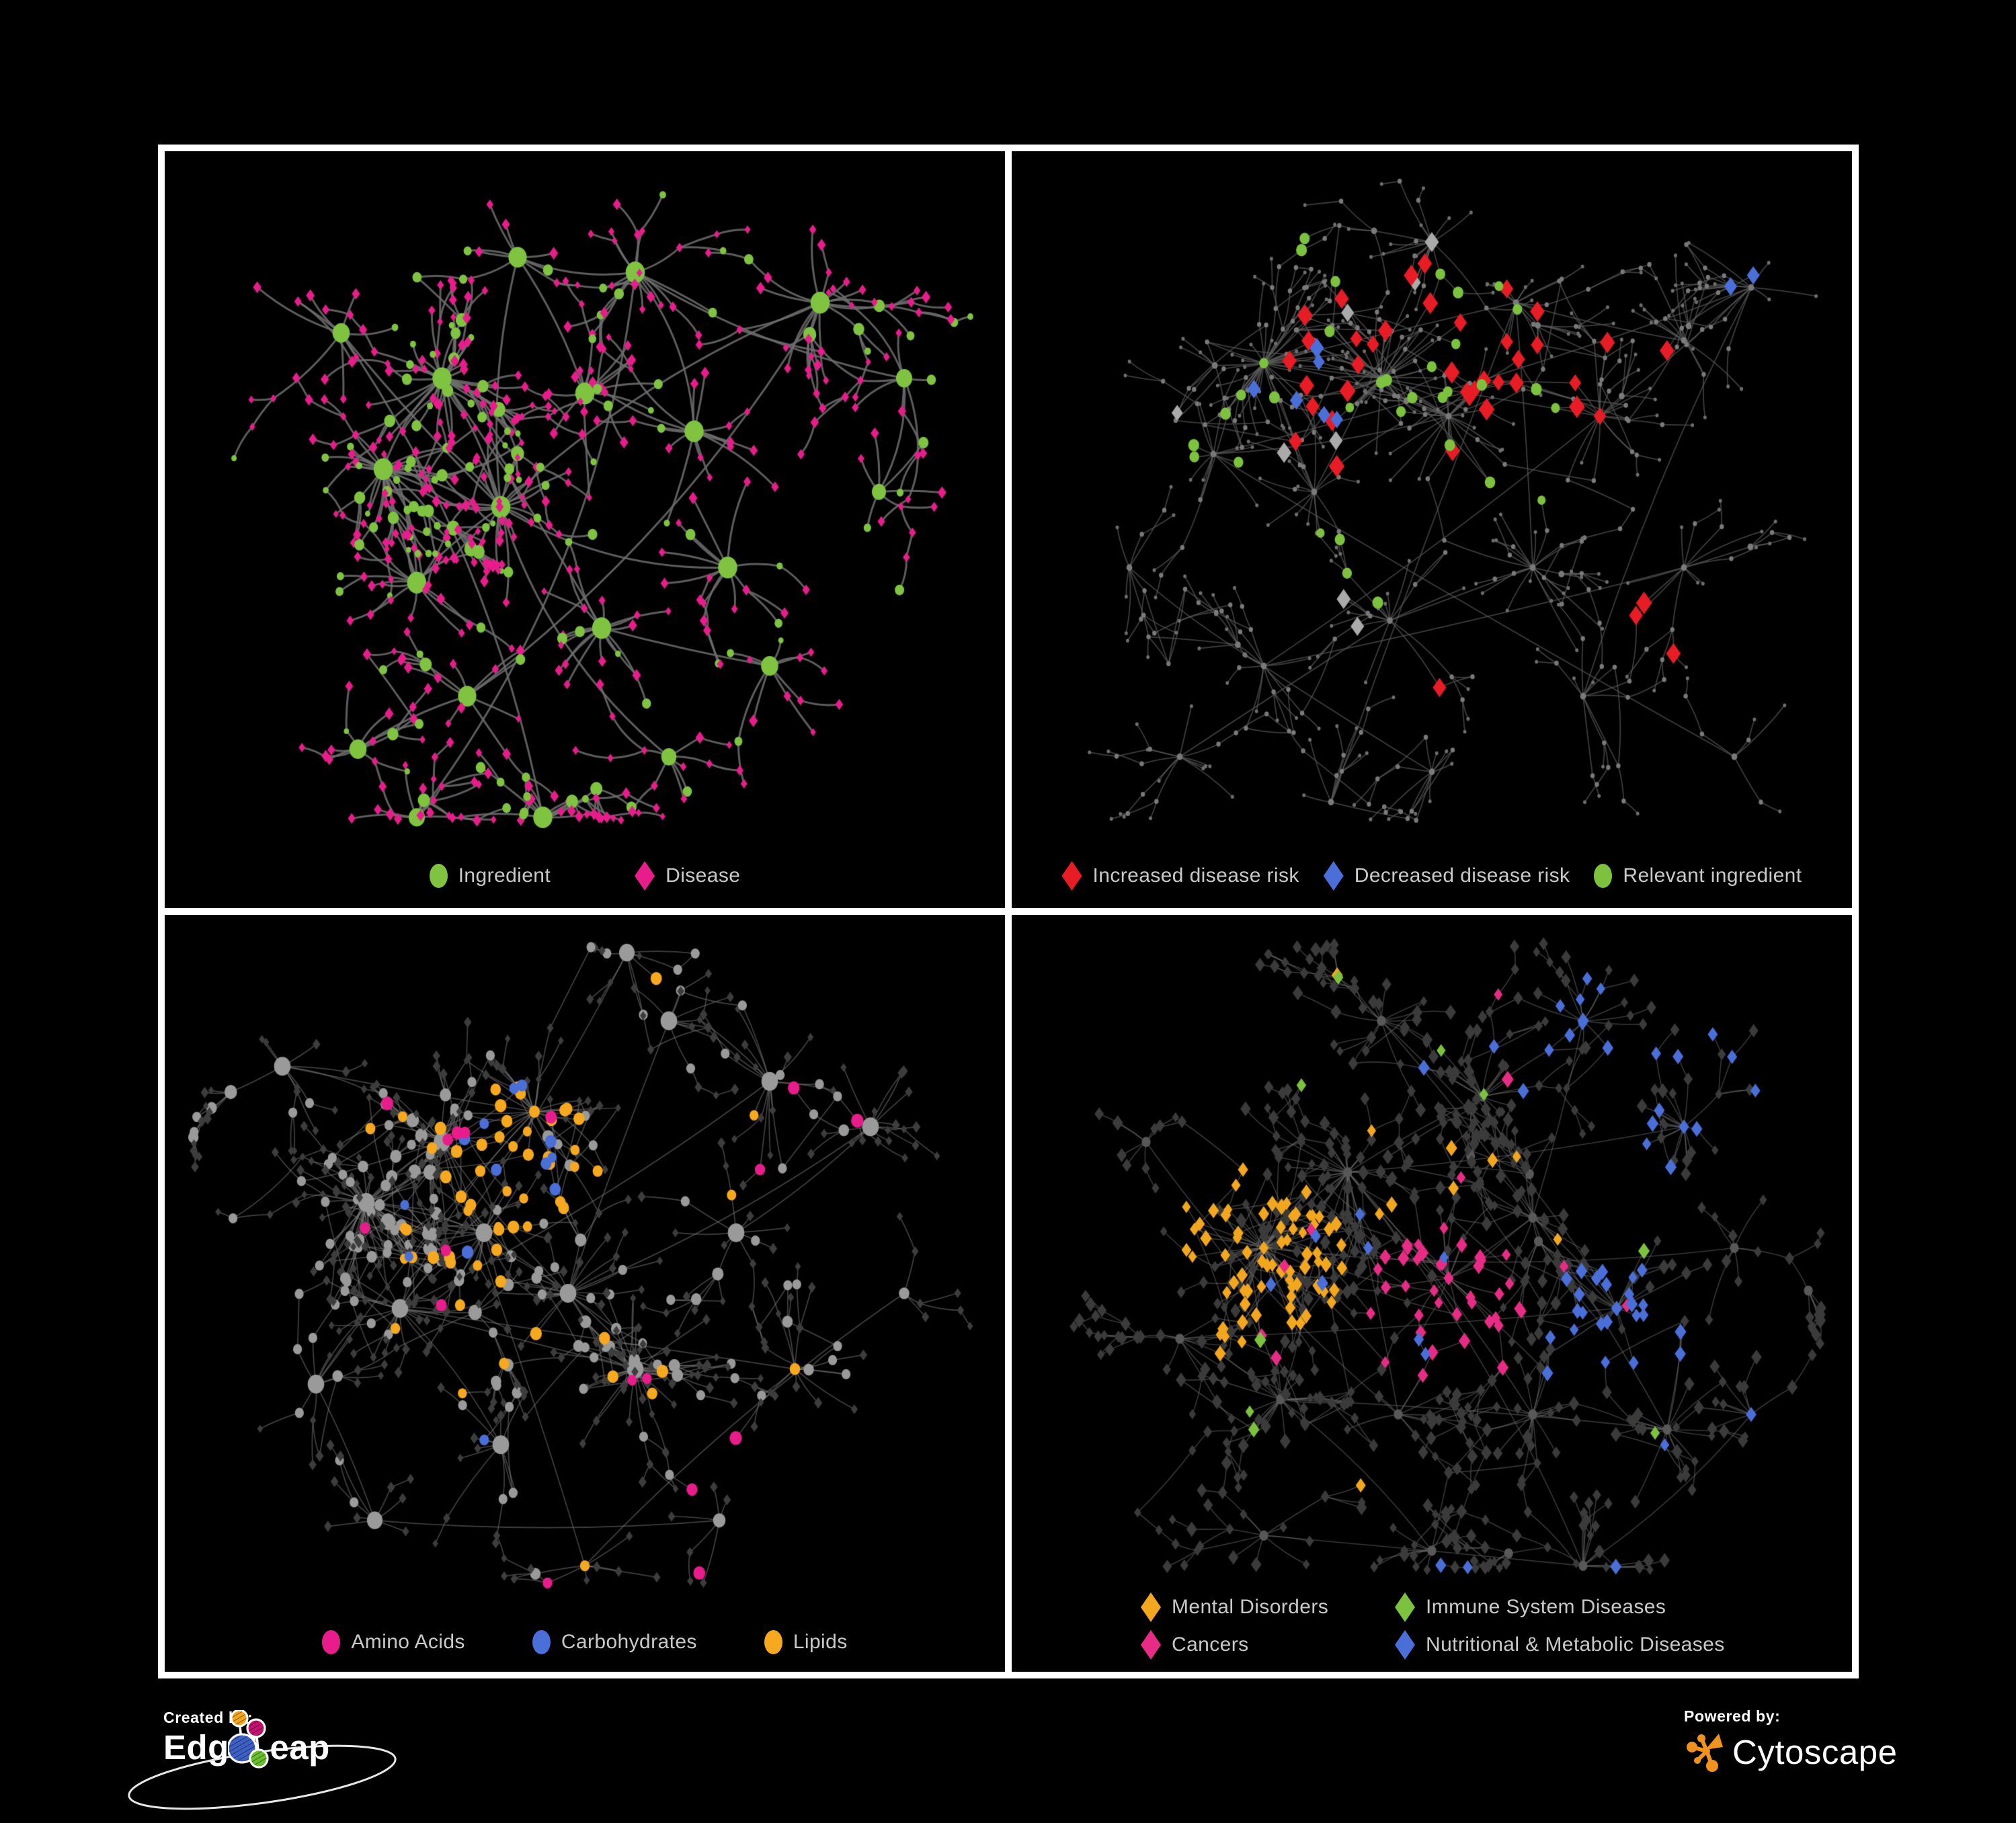 The width and height of the screenshot is (2016, 1823). I want to click on cytoscape-logo-icon, so click(1705, 1753).